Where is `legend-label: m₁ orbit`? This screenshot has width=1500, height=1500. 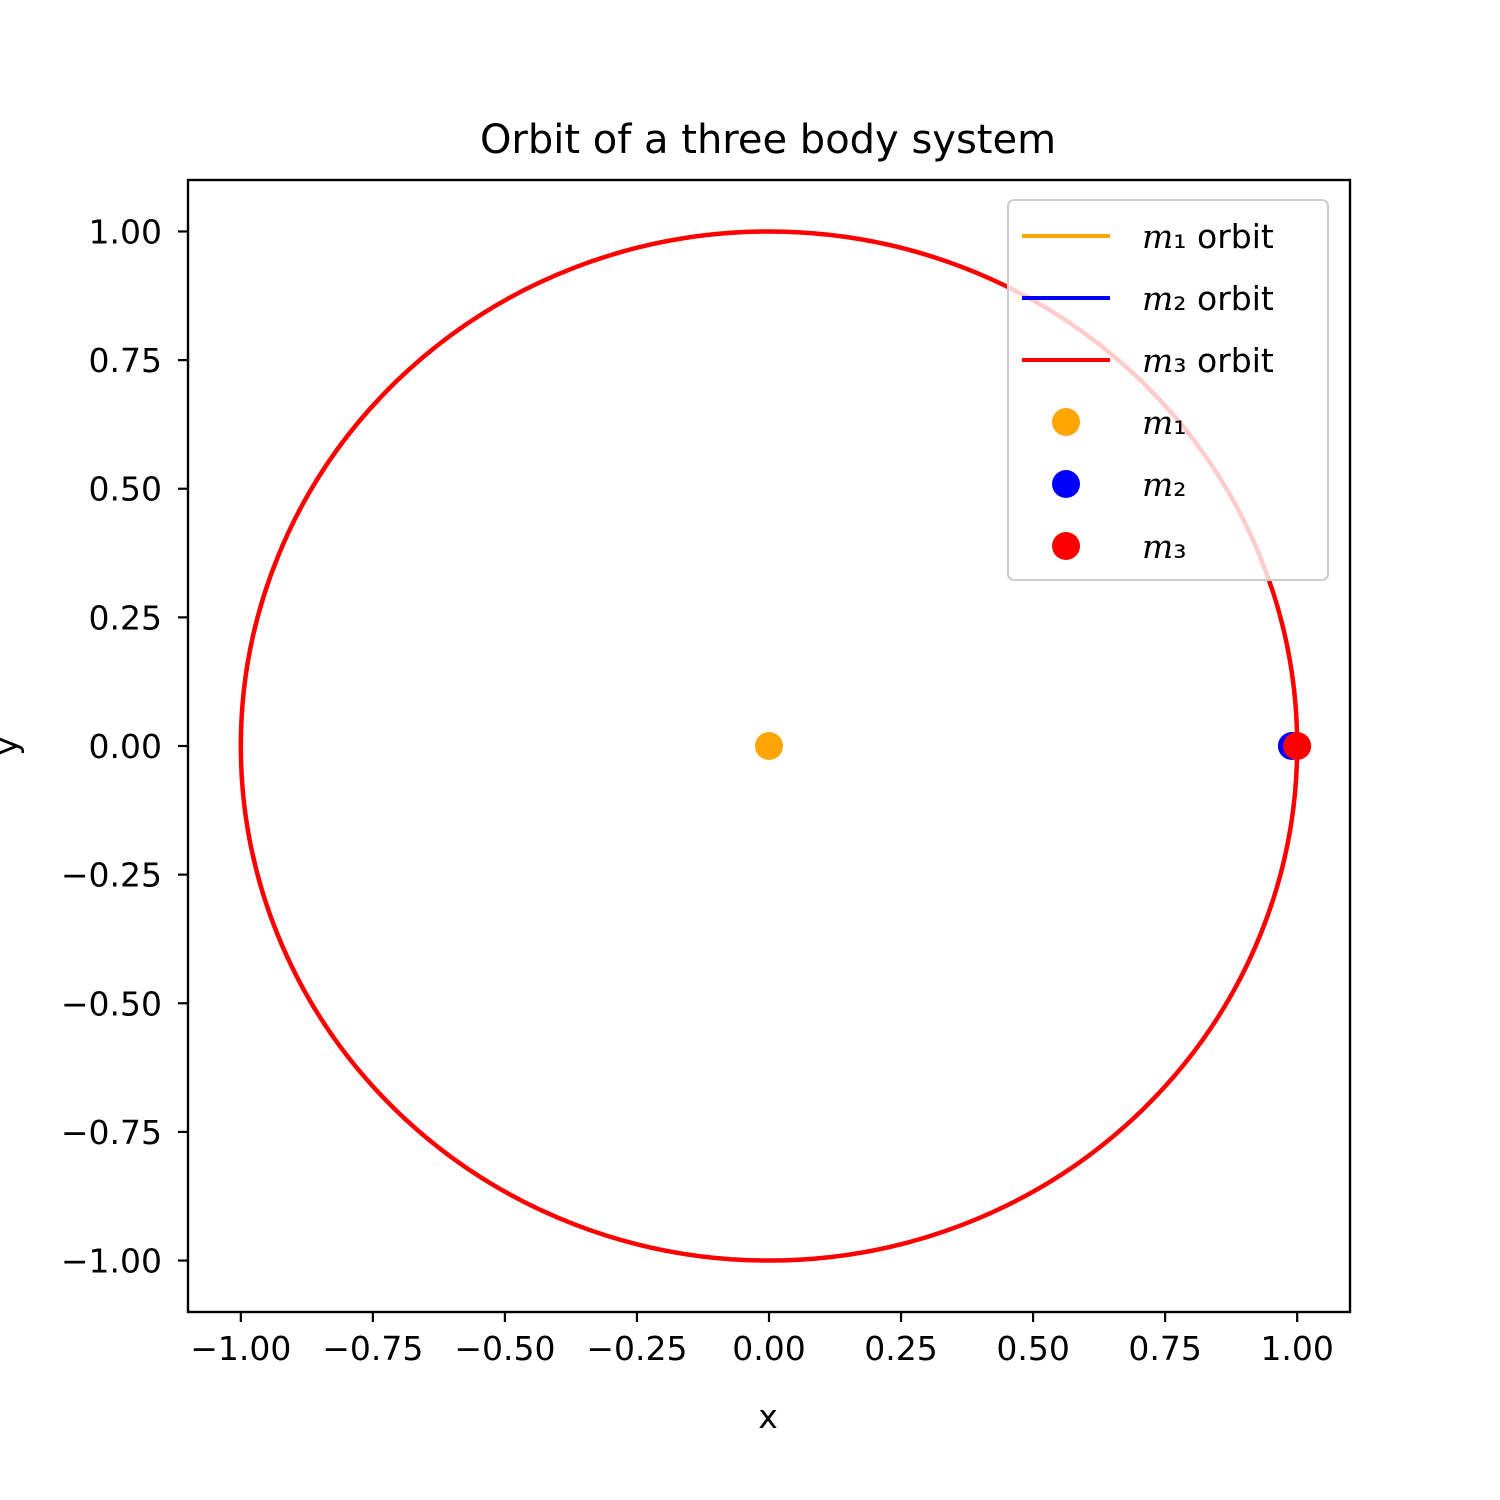
legend-label: m₁ orbit is located at coordinates (1208, 236).